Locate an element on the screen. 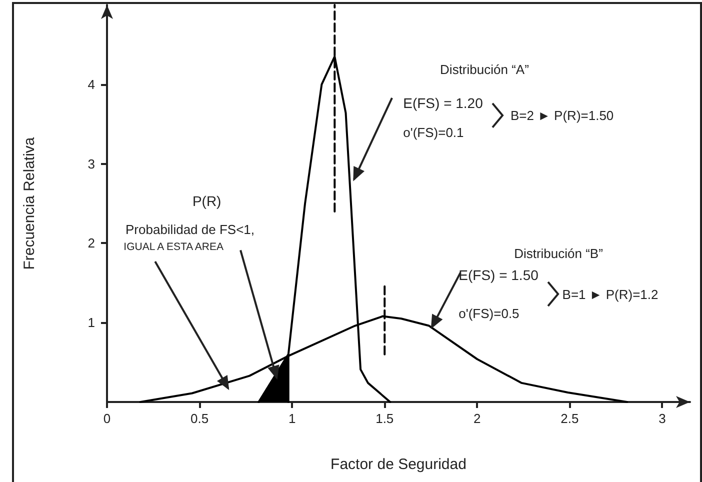 This screenshot has height=482, width=702. annotation: Distribución “B” is located at coordinates (558, 254).